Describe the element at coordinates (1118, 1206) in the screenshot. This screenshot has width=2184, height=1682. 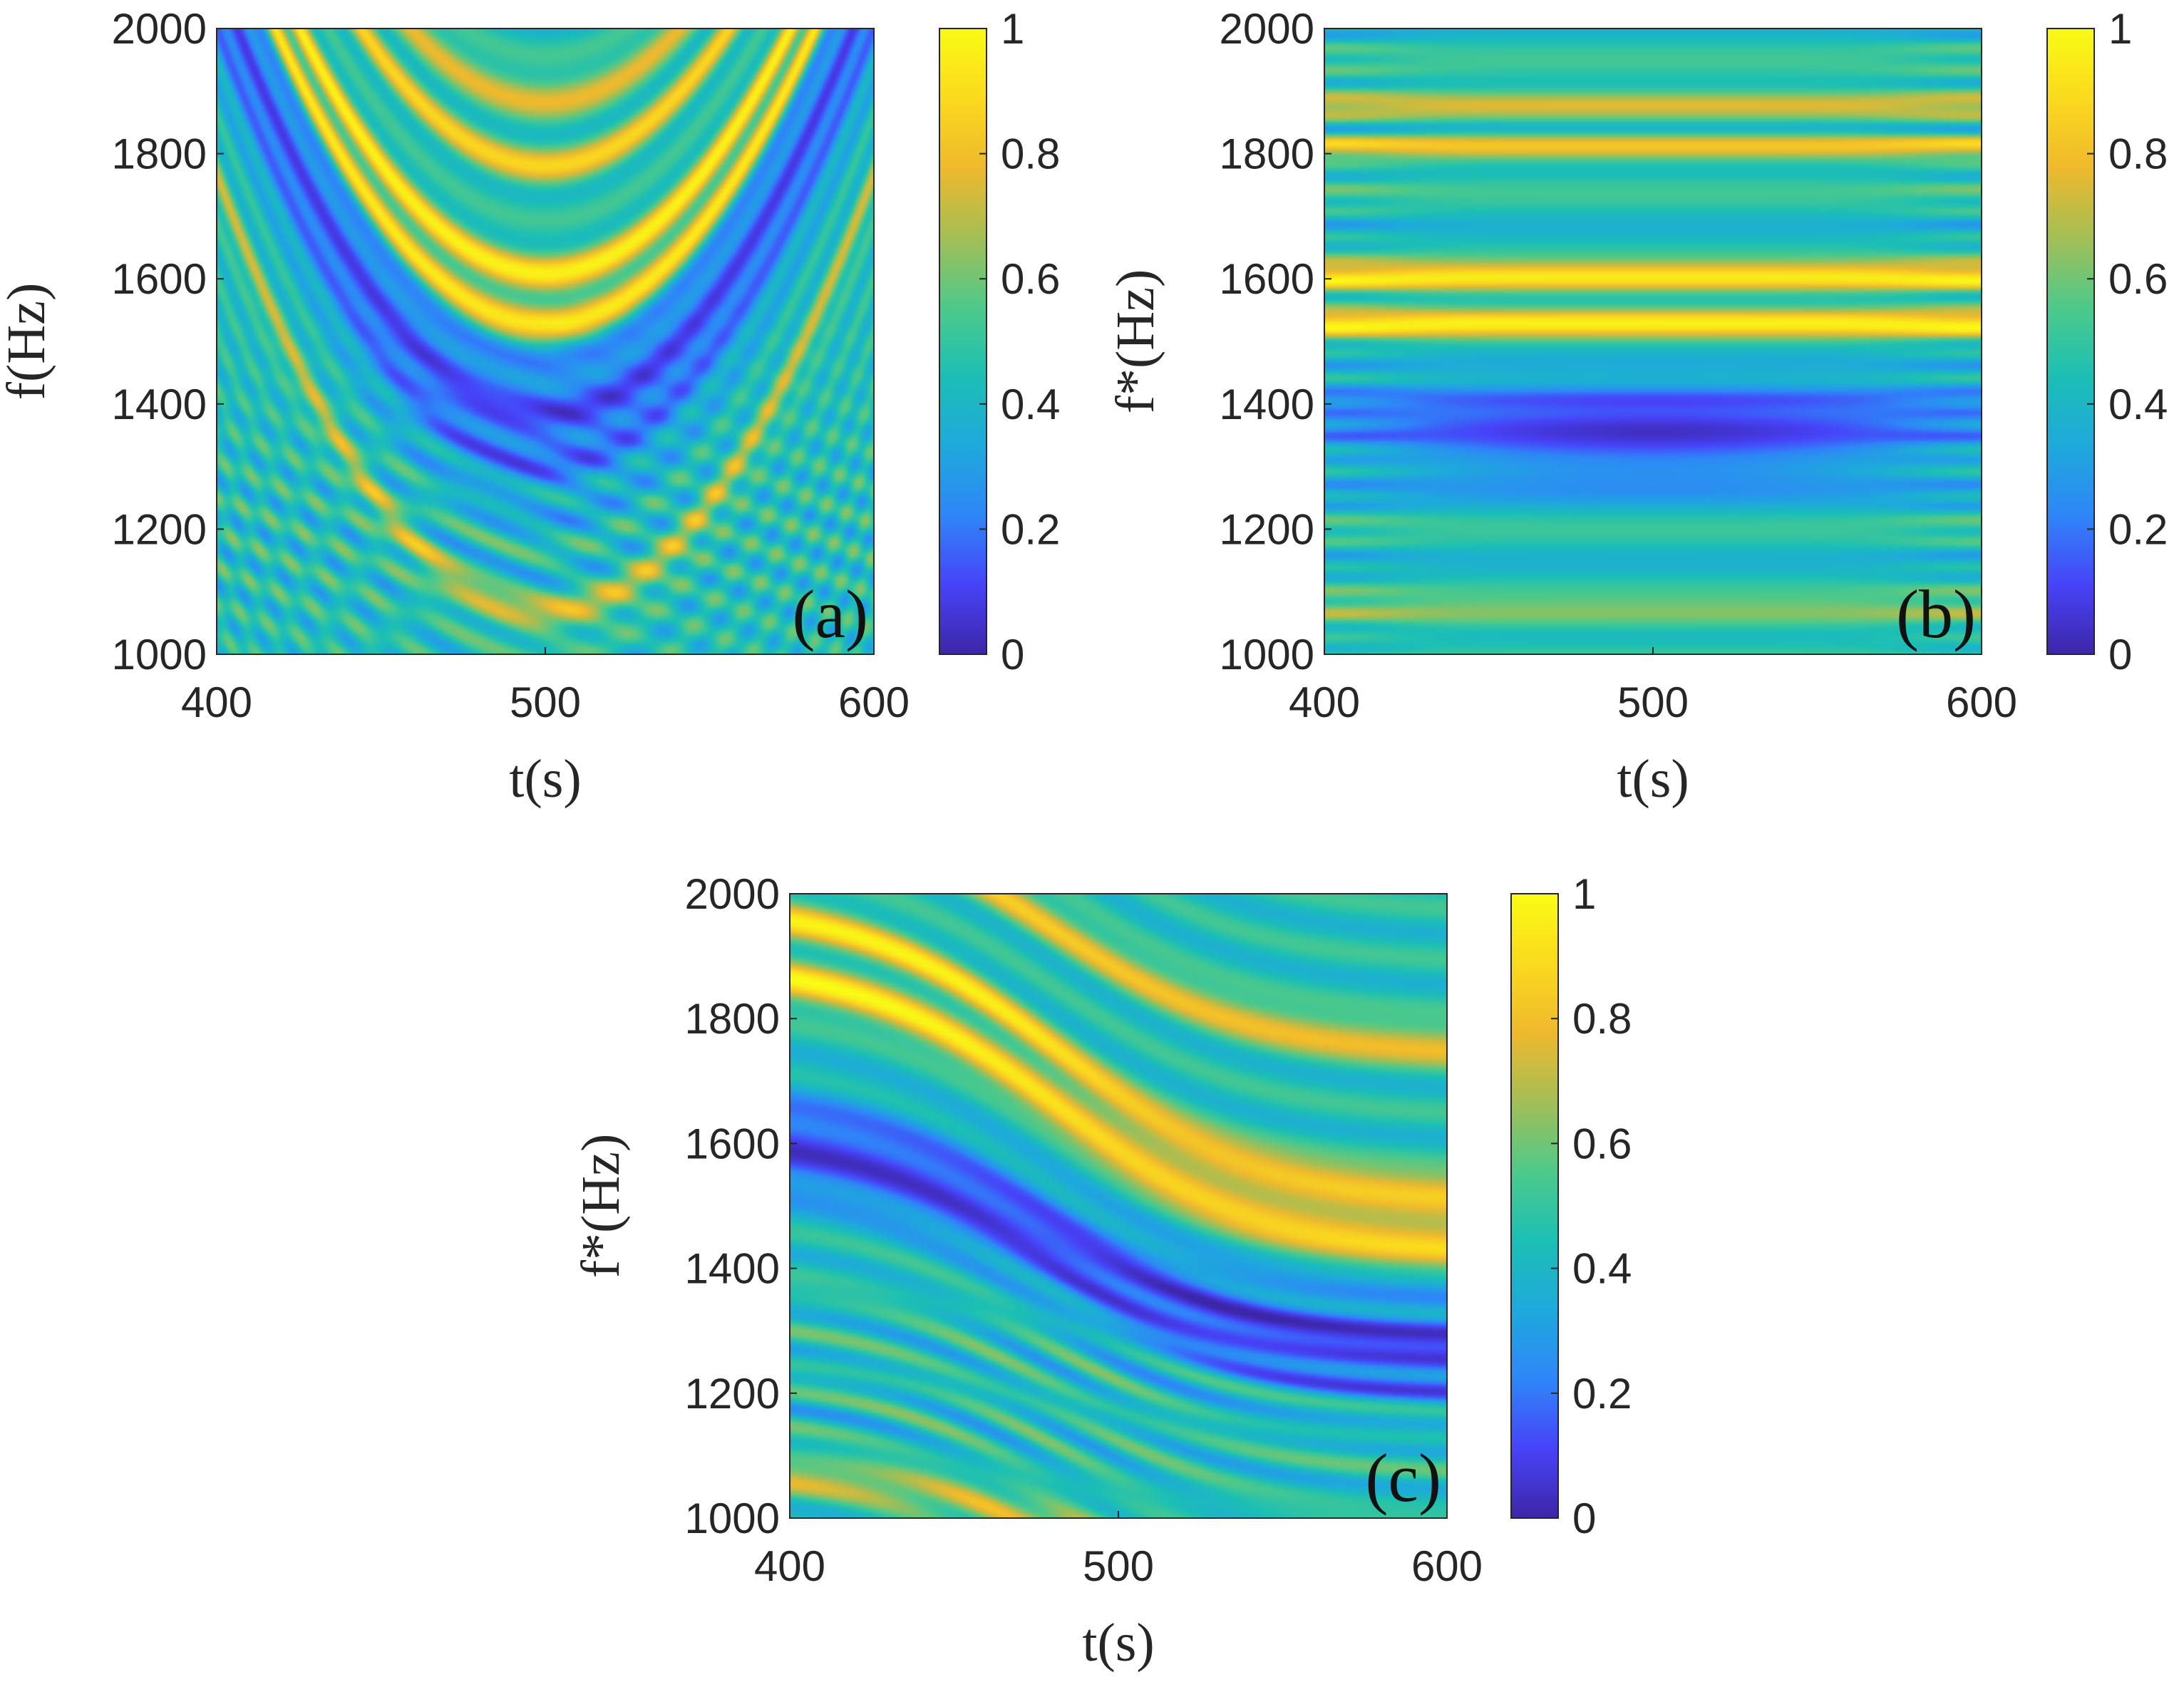
I see `heatmap-c` at that location.